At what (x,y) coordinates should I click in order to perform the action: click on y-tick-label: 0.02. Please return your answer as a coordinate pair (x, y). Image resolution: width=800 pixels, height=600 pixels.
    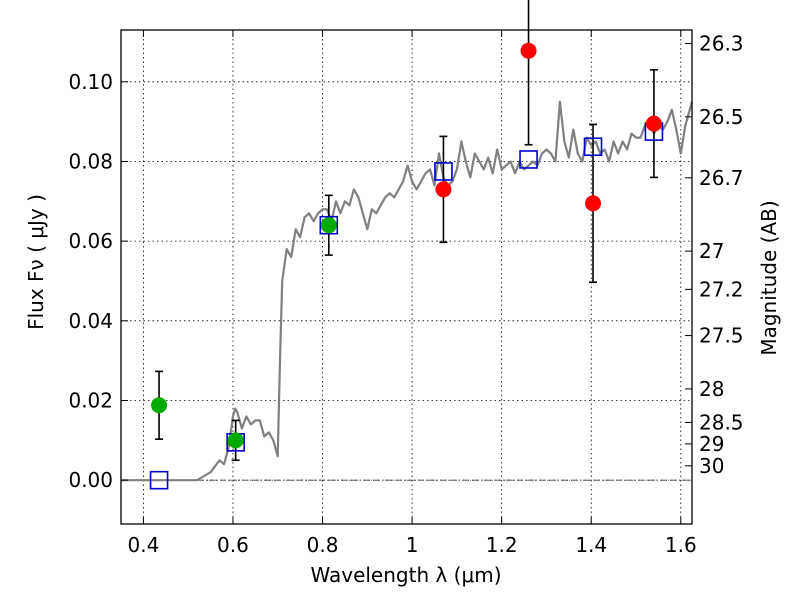
    Looking at the image, I should click on (90, 401).